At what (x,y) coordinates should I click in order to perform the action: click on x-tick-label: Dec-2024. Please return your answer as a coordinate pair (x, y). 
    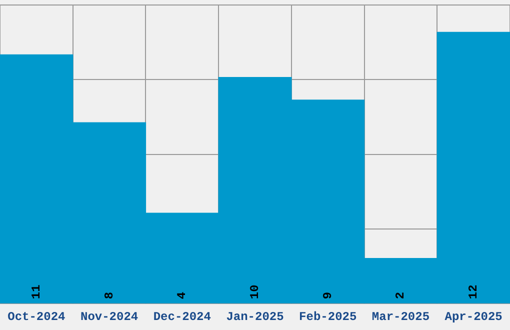
    Looking at the image, I should click on (182, 317).